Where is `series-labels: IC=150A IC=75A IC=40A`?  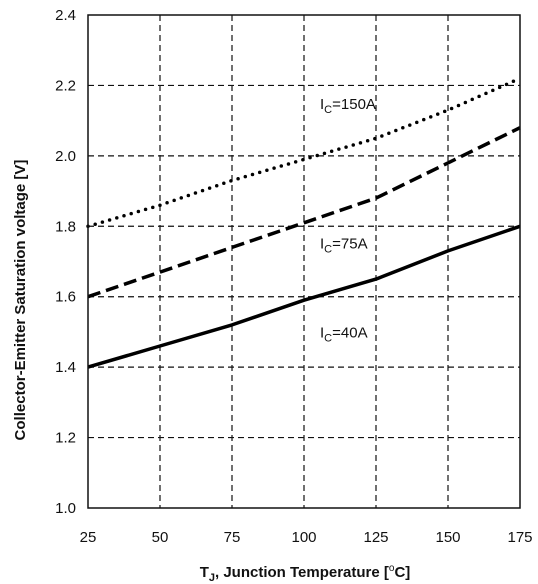
series-labels: IC=150A IC=75A IC=40A is located at coordinates (348, 220).